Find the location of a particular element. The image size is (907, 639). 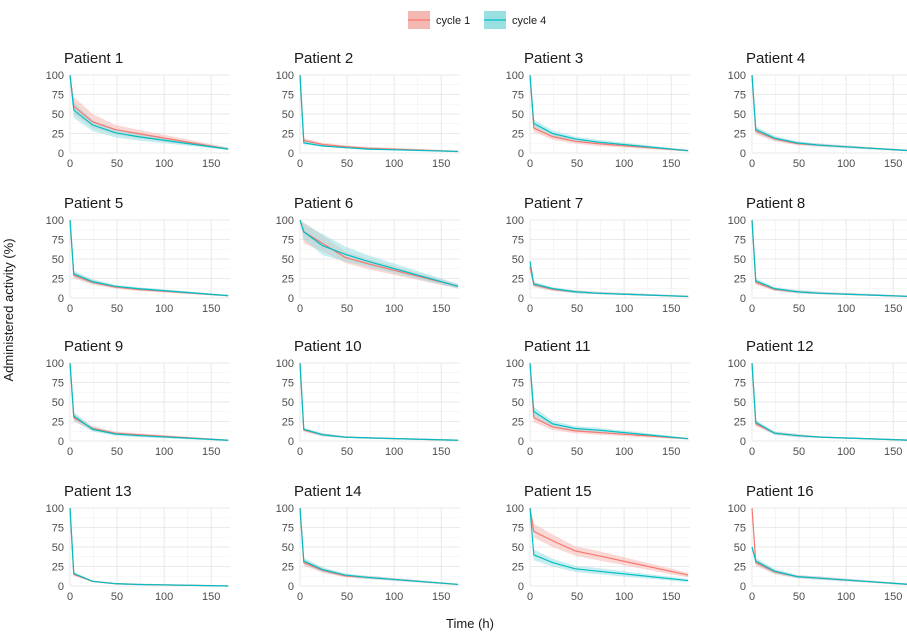

legend-entry-cycle-1: cycle 1 is located at coordinates (439, 20).